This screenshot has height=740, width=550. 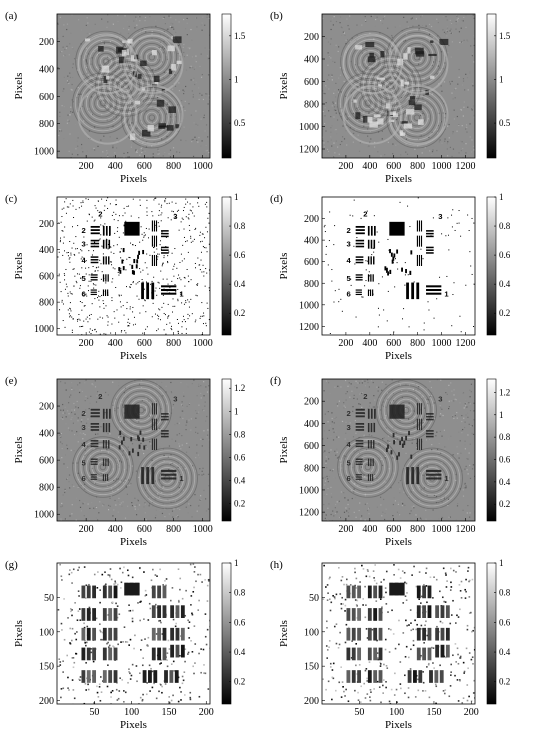 I want to click on target-numeral: 1, so click(x=446, y=478).